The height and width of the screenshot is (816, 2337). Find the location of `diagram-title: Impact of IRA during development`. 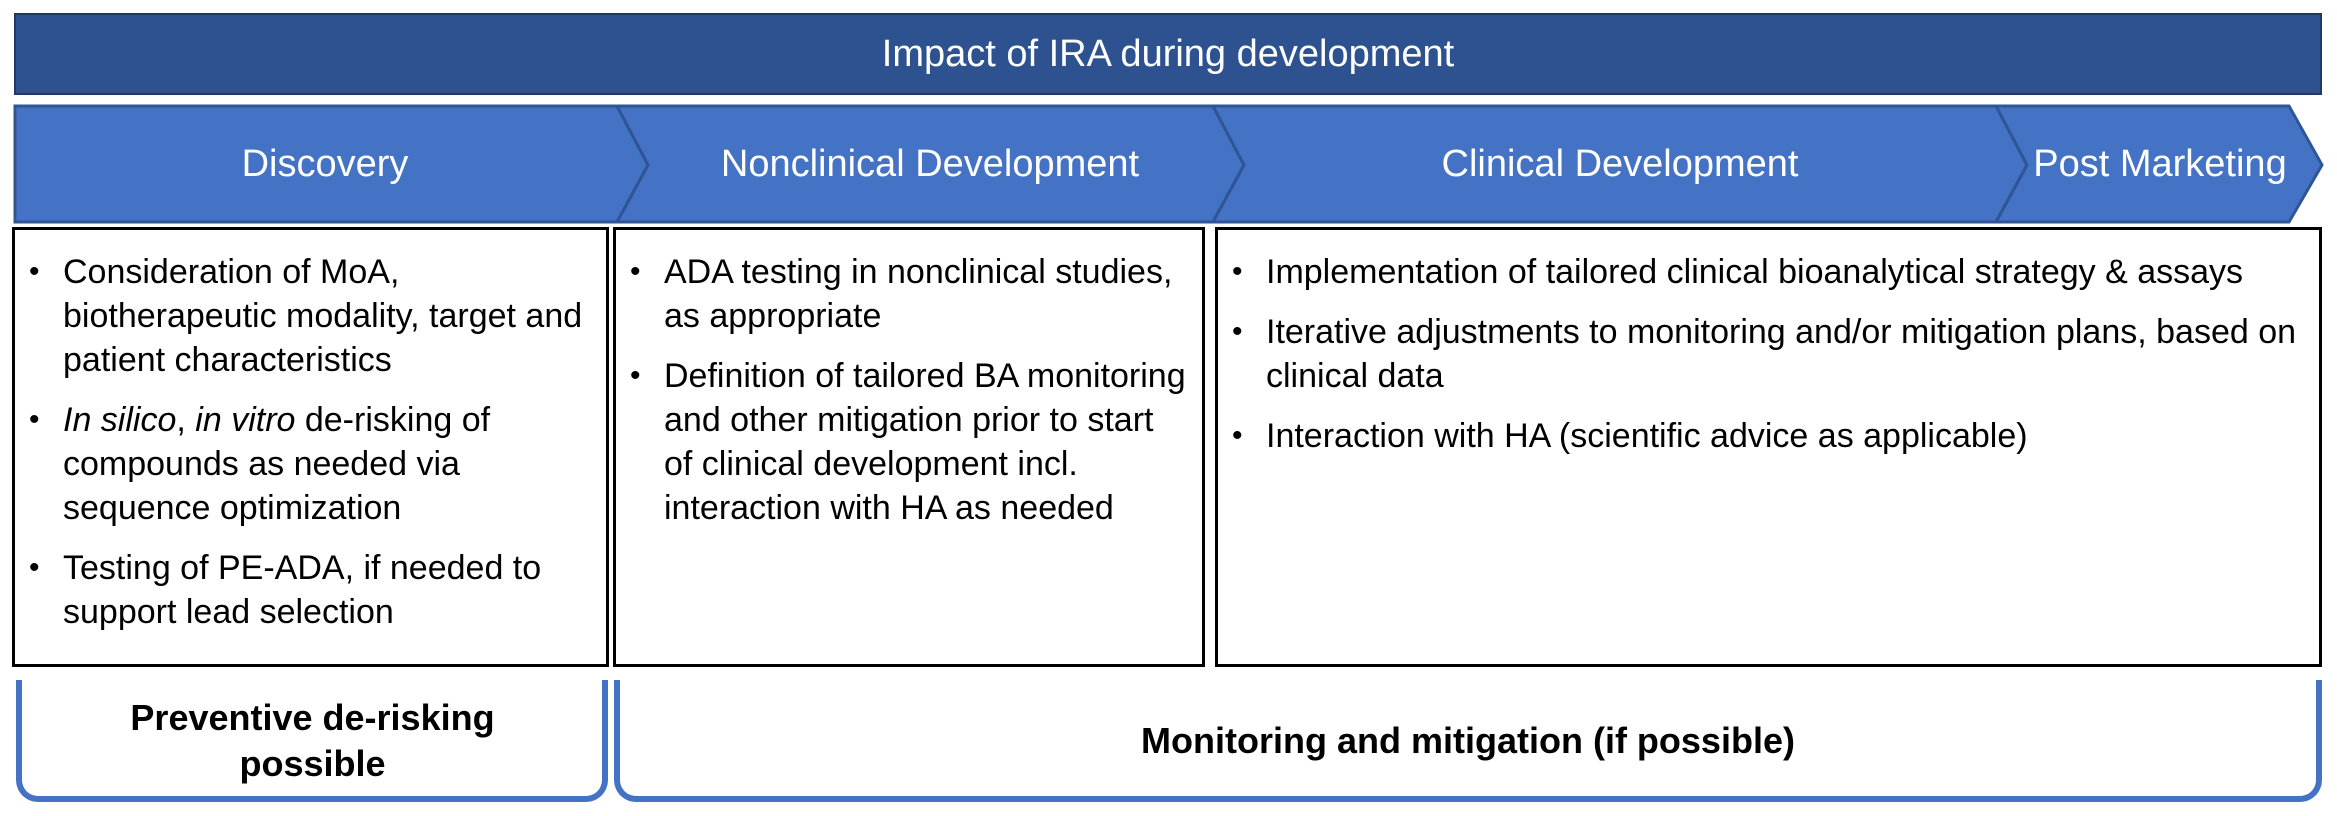

diagram-title: Impact of IRA during development is located at coordinates (1168, 54).